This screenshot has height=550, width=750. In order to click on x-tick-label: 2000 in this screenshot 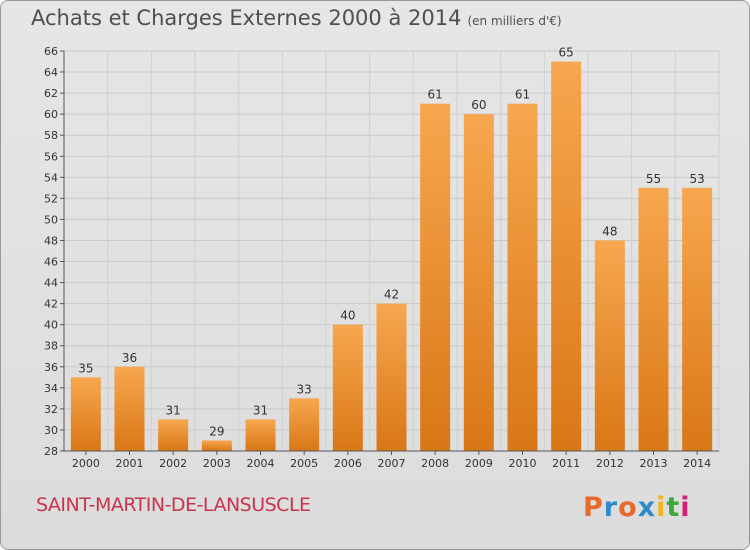, I will do `click(86, 463)`.